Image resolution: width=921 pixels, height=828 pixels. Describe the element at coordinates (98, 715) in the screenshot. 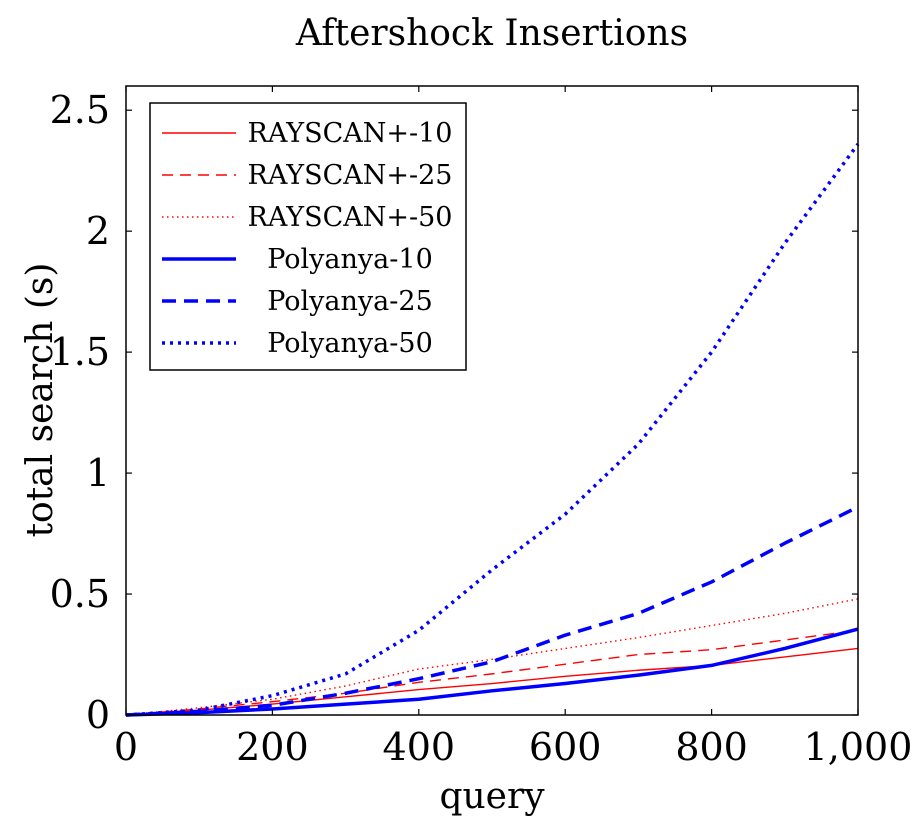

I see `y-tick-label: 0` at that location.